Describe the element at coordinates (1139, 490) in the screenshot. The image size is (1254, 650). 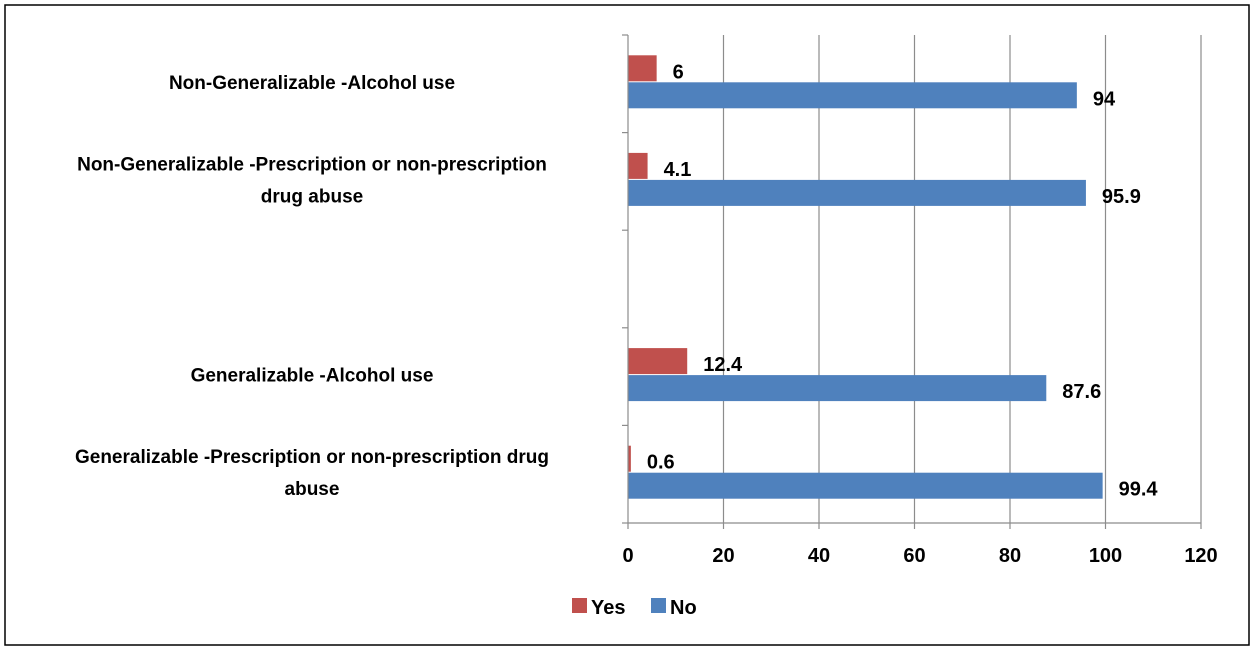
I see `data-label: 99.4` at that location.